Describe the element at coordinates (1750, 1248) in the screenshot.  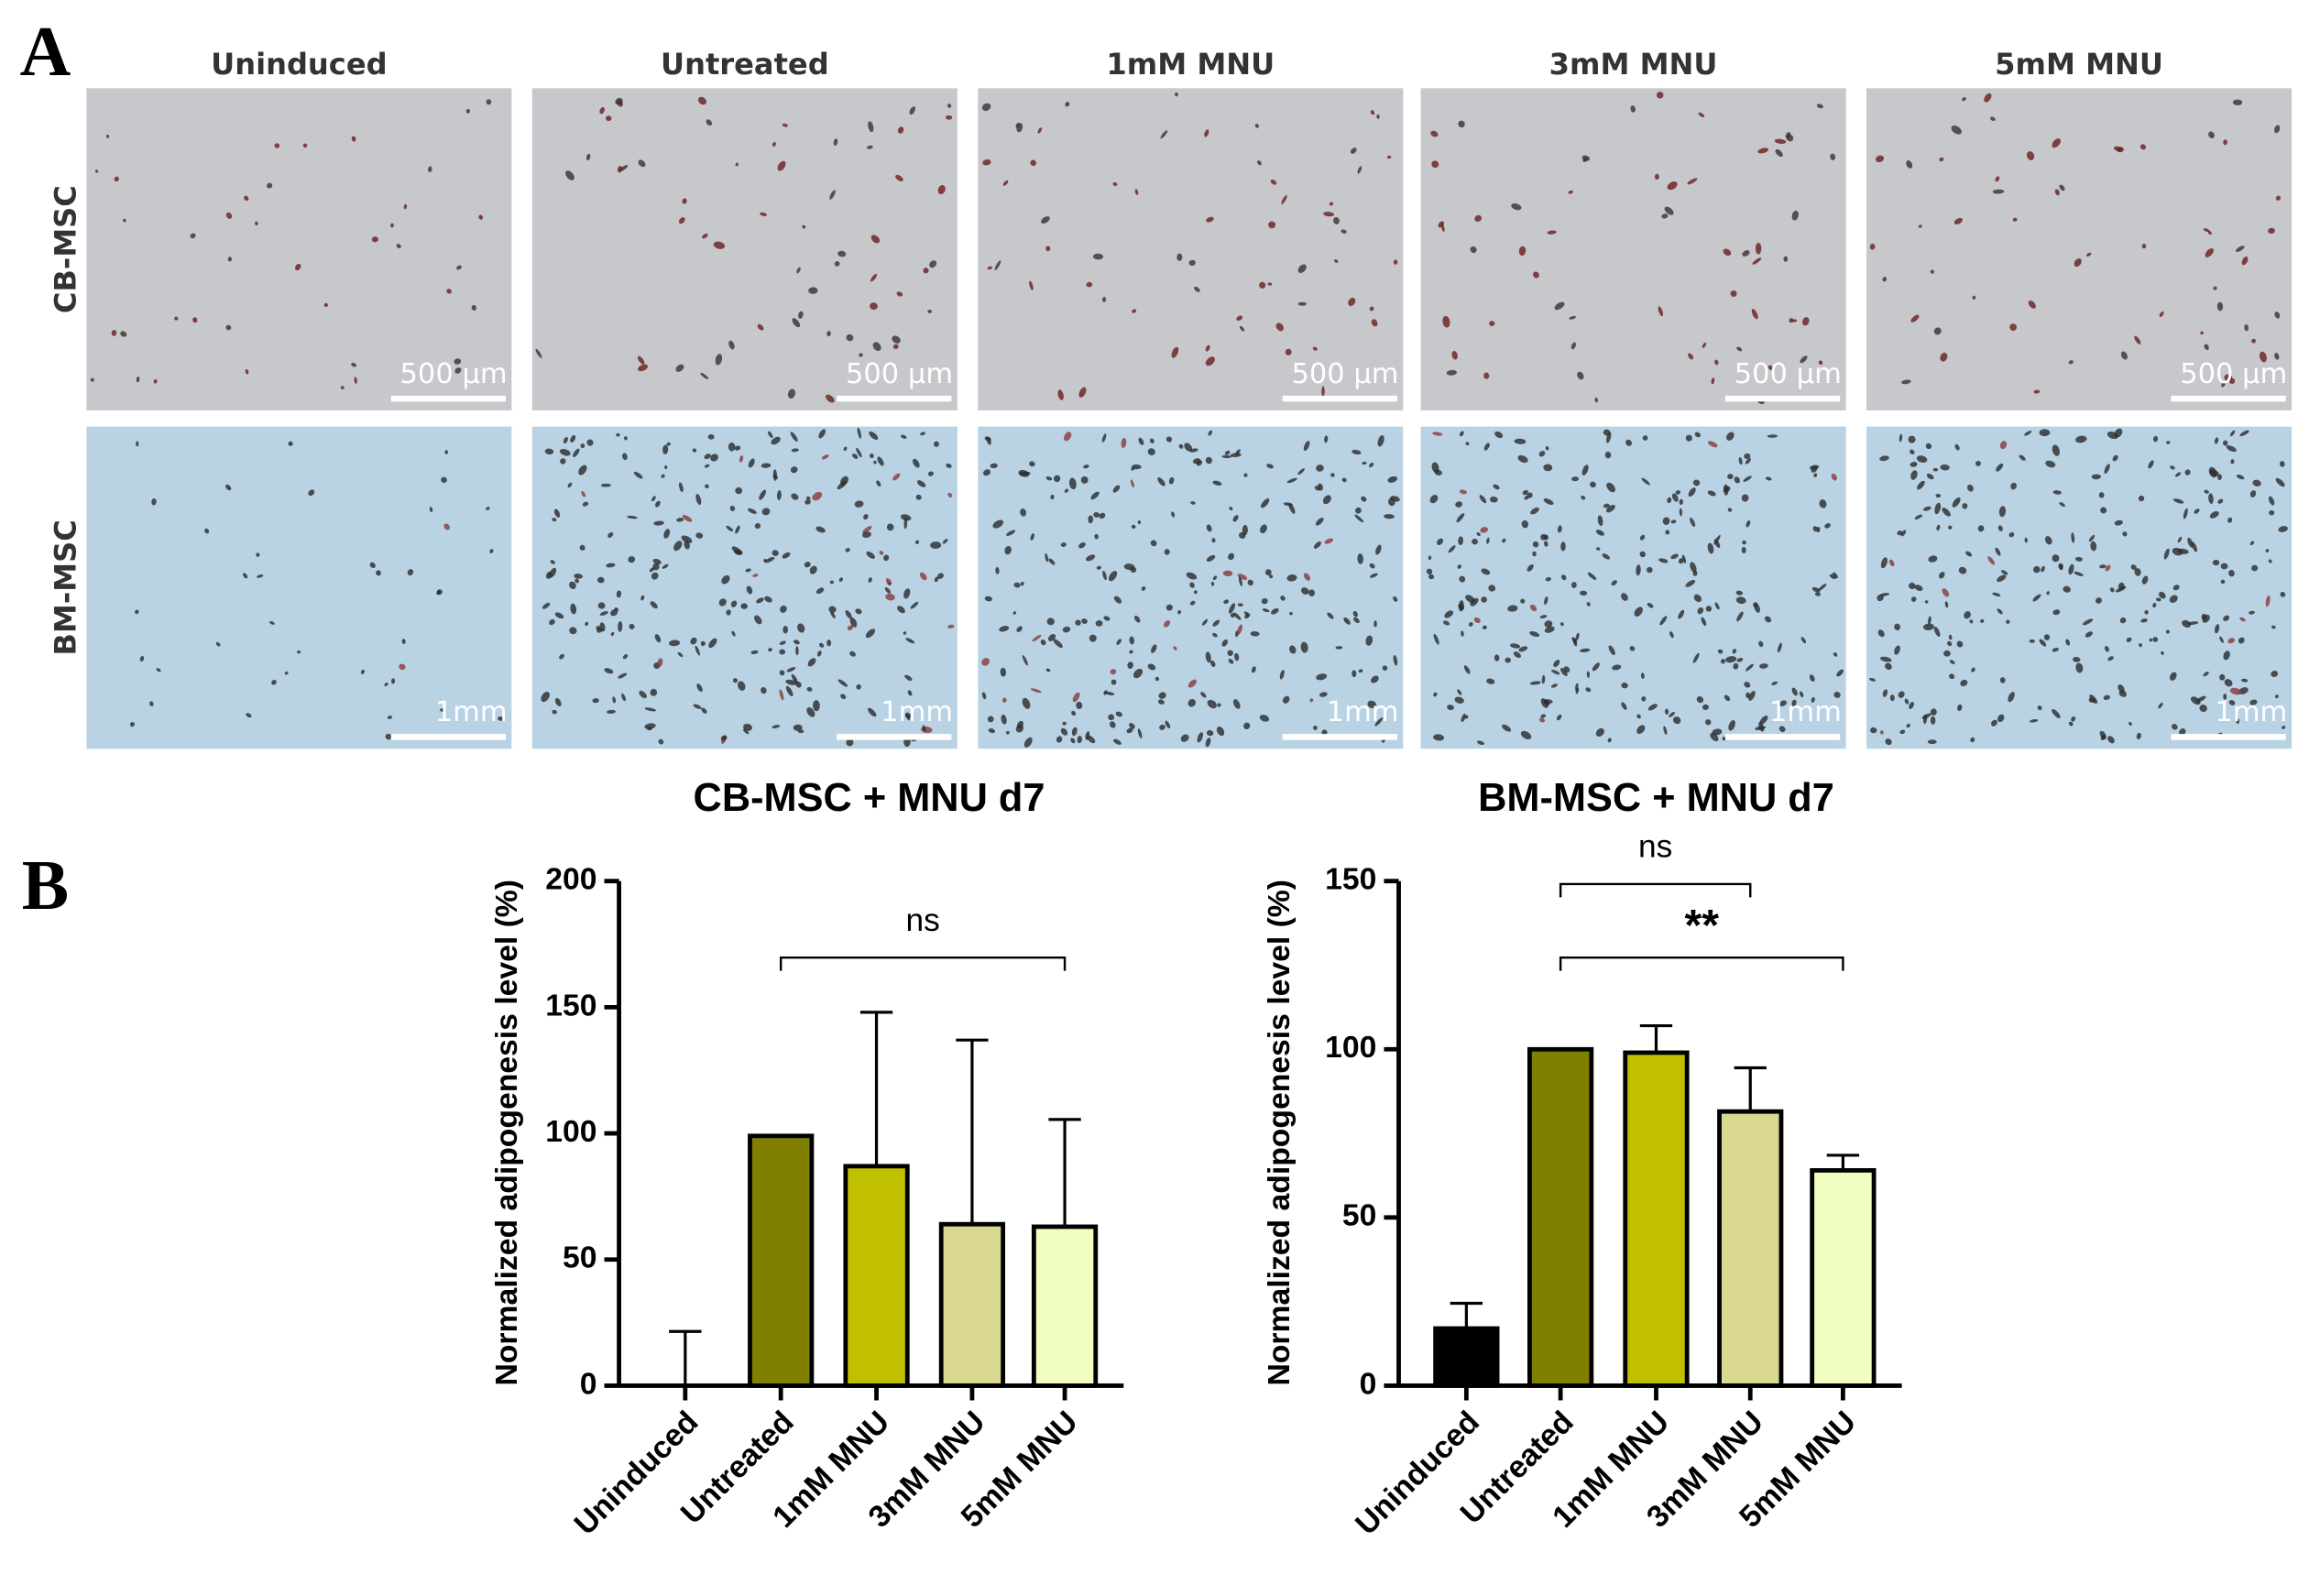
I see `bar` at that location.